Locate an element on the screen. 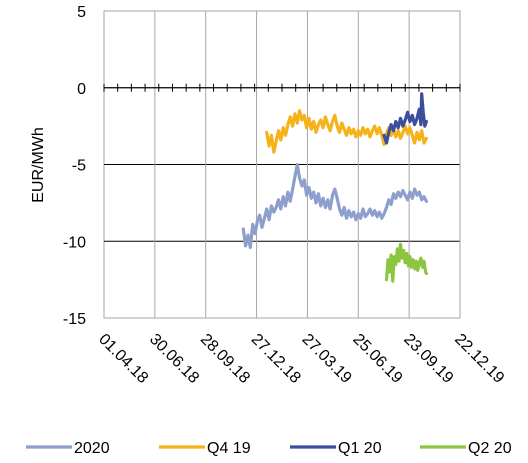 The image size is (528, 463). zero-axis is located at coordinates (282, 87).